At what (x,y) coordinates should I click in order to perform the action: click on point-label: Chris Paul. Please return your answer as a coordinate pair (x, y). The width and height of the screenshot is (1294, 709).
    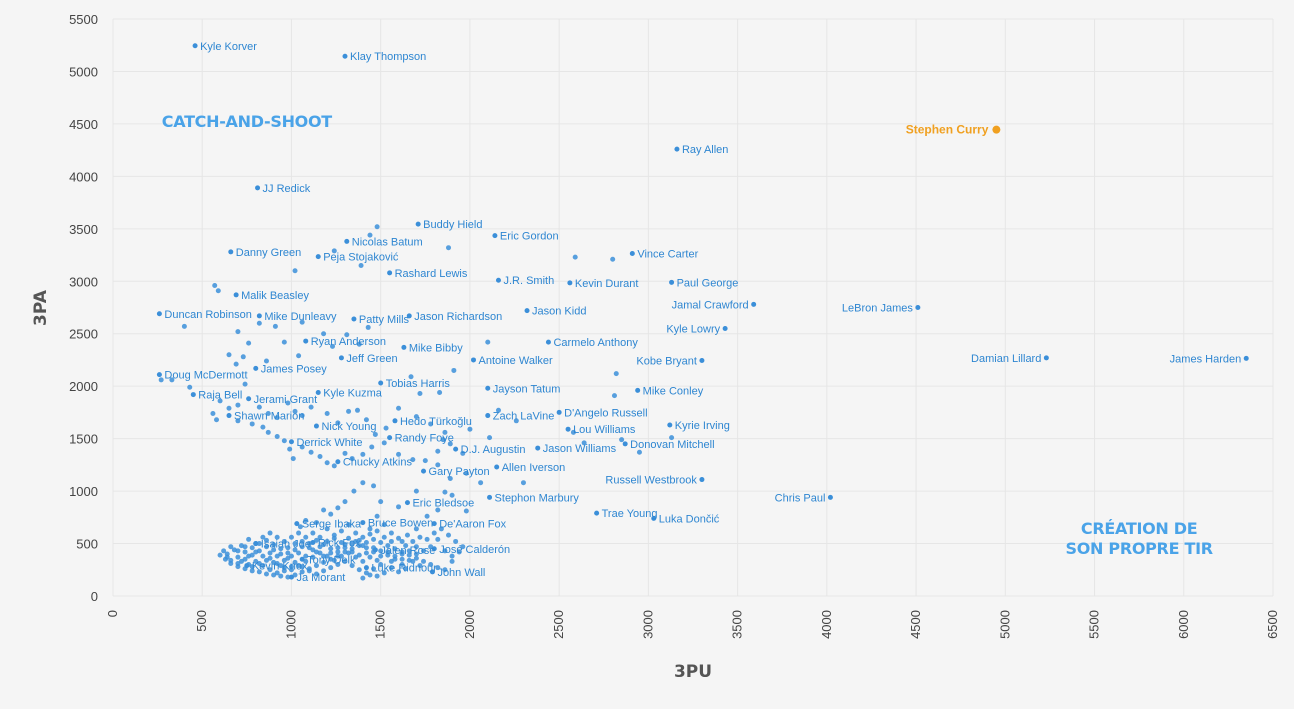
    Looking at the image, I should click on (800, 498).